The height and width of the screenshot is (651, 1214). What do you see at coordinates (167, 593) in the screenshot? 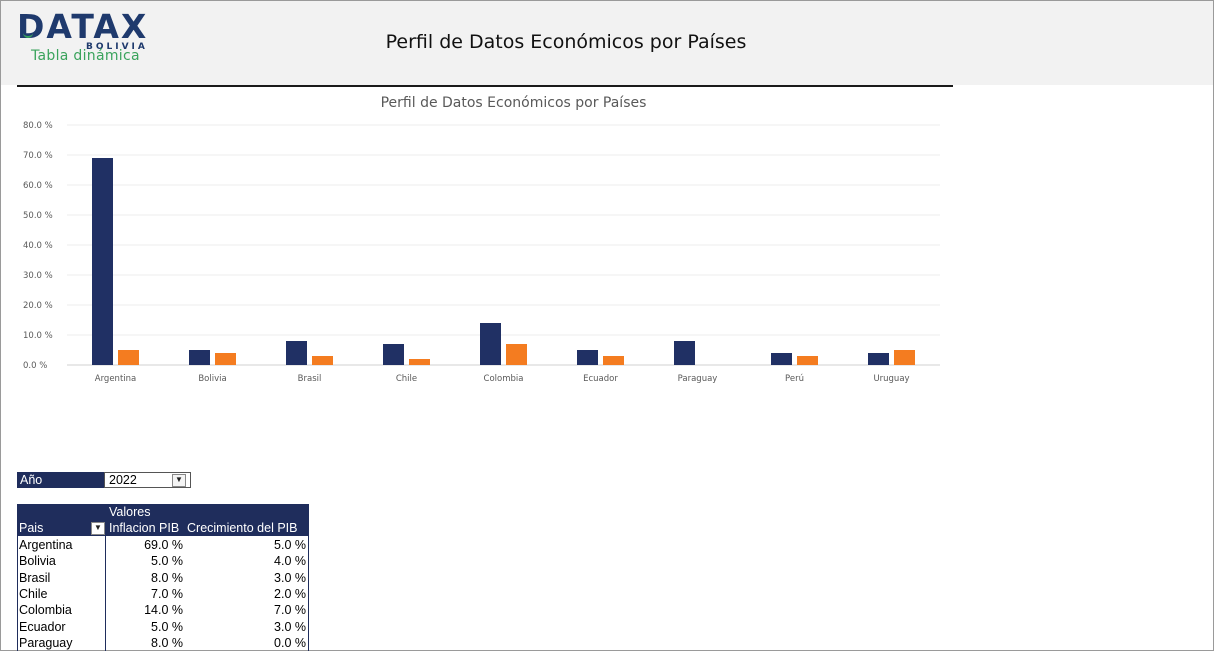
I see `pivot-cell-inflacion: 7.0 %` at bounding box center [167, 593].